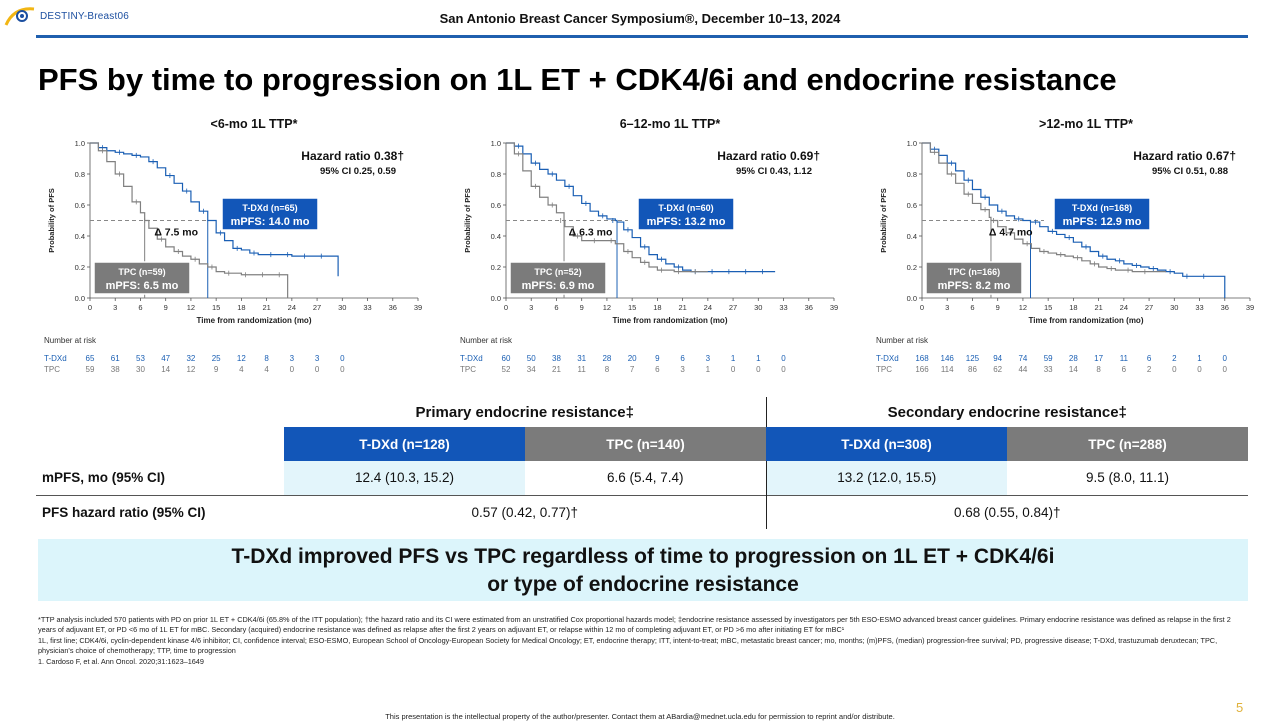  I want to click on col-header-tpc-primary: TPC (n=140), so click(645, 444).